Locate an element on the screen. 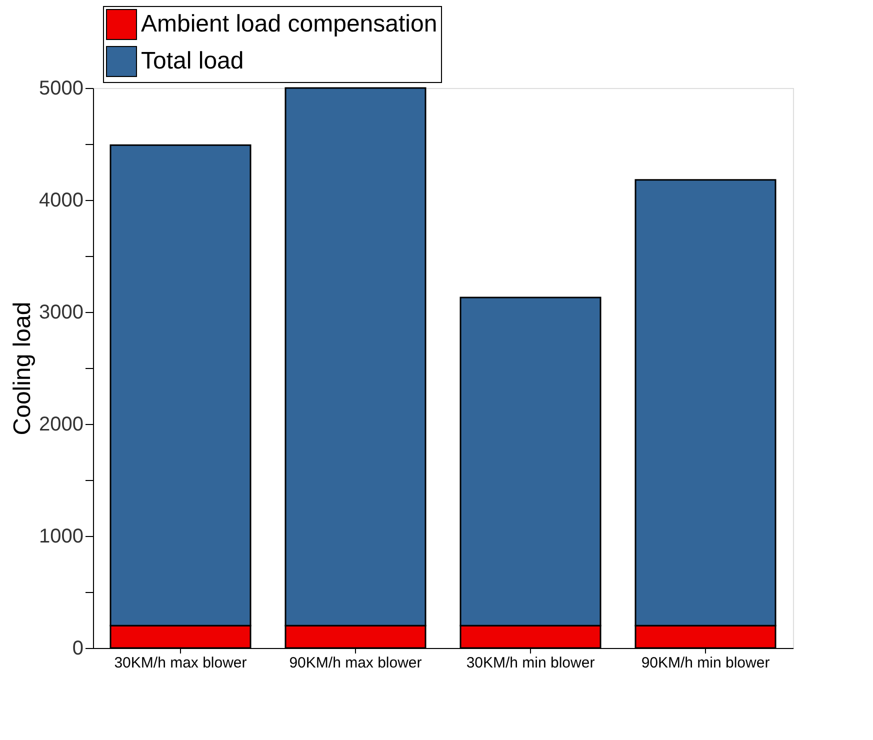  y-tick-label: 5000 is located at coordinates (61, 89).